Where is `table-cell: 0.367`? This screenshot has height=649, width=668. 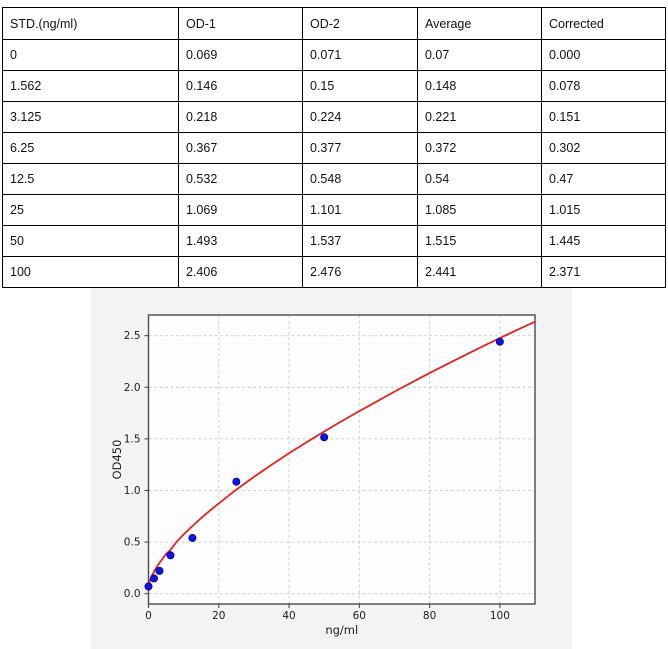 table-cell: 0.367 is located at coordinates (240, 148).